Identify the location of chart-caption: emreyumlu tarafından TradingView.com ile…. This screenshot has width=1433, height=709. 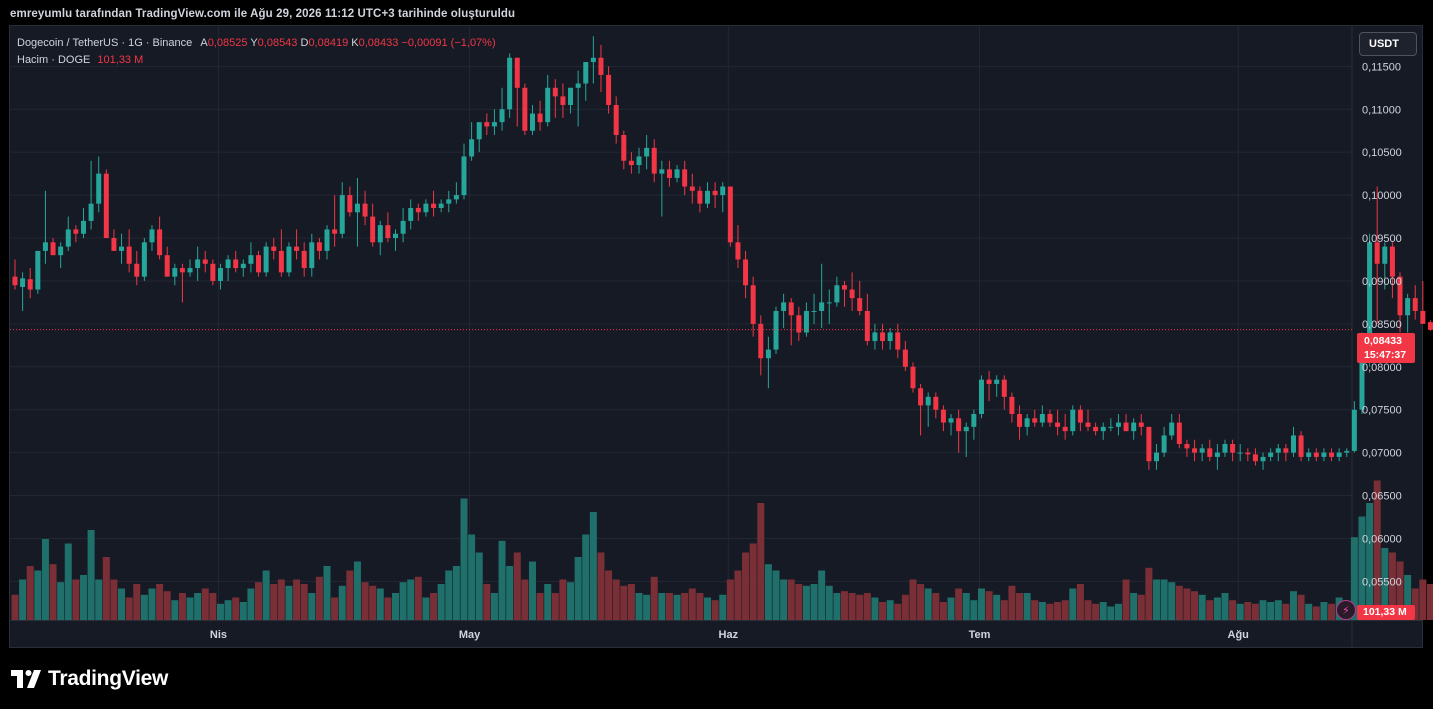
(263, 14).